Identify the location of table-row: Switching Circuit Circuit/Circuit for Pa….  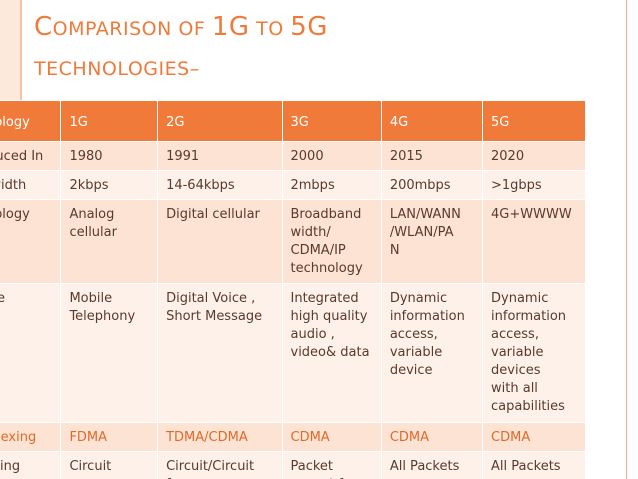
(293, 465).